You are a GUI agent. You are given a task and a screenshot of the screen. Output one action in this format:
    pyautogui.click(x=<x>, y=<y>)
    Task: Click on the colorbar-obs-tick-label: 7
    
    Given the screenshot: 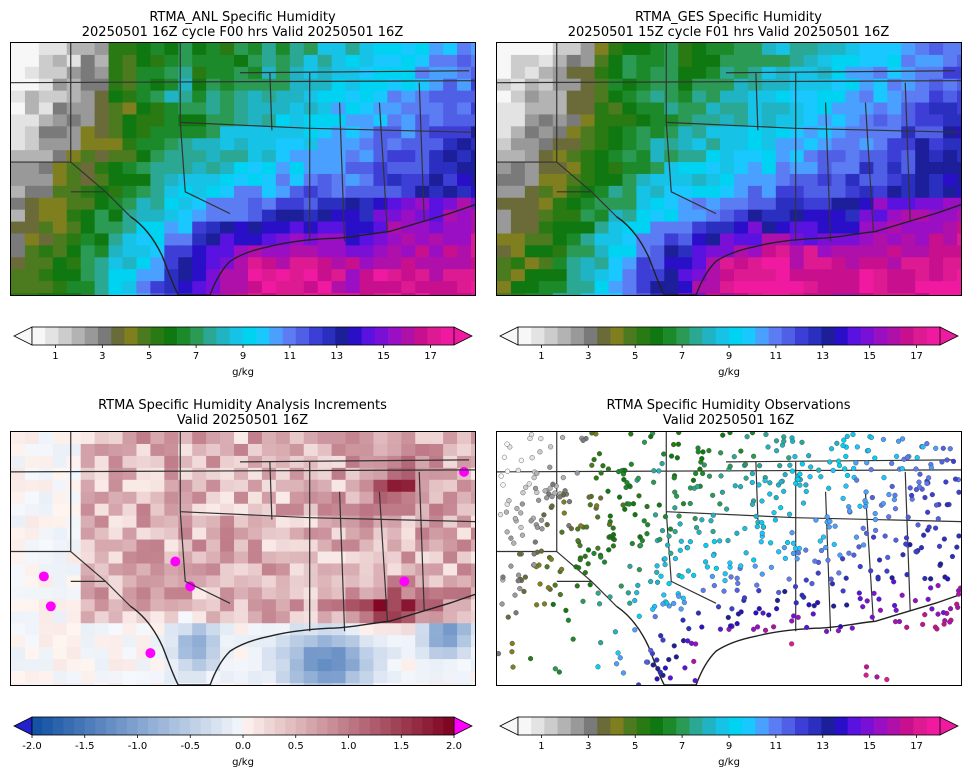 What is the action you would take?
    pyautogui.click(x=682, y=746)
    